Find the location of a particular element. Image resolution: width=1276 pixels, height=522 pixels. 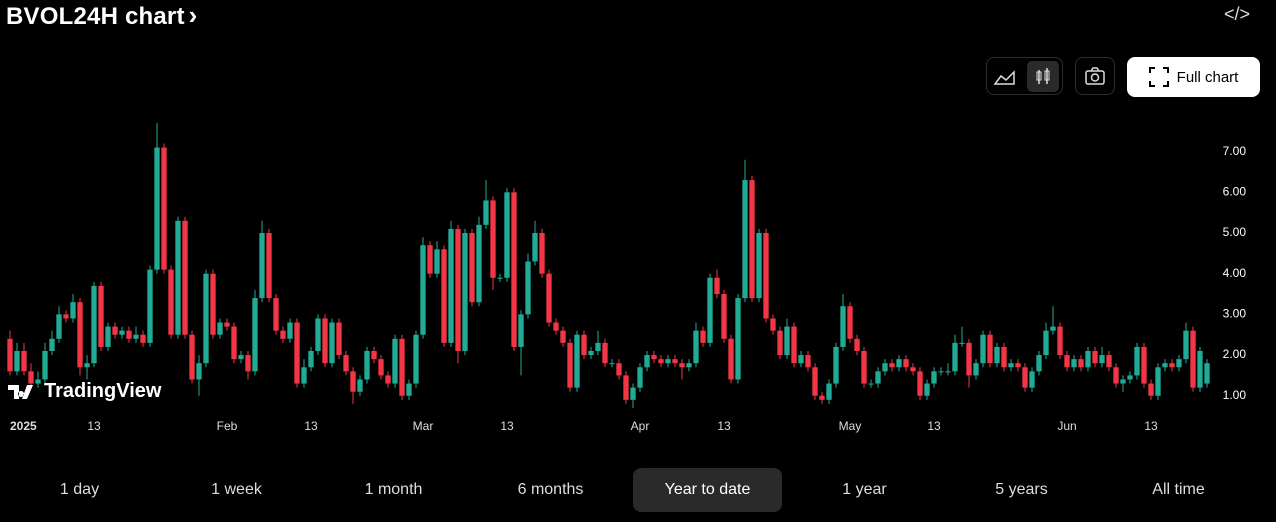

x-tick-label: May is located at coordinates (850, 426).